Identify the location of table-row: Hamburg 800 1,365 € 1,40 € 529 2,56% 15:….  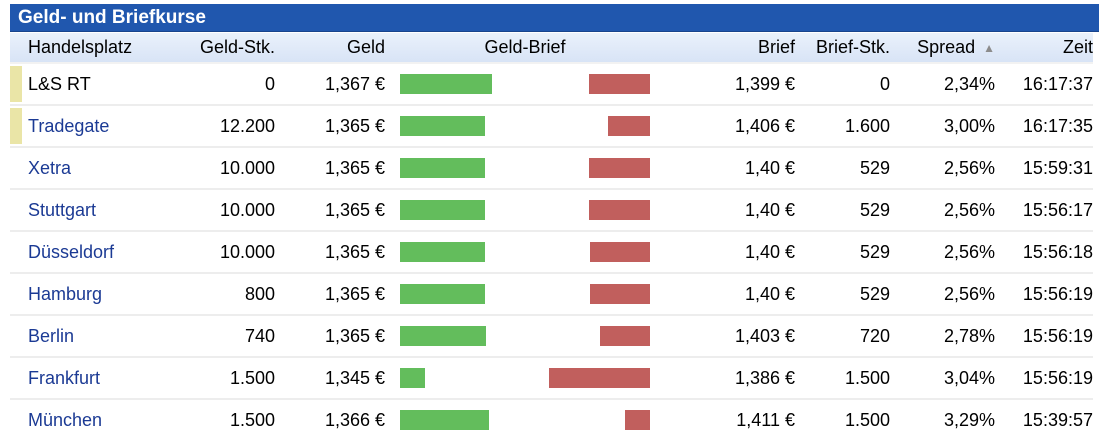
(551, 295).